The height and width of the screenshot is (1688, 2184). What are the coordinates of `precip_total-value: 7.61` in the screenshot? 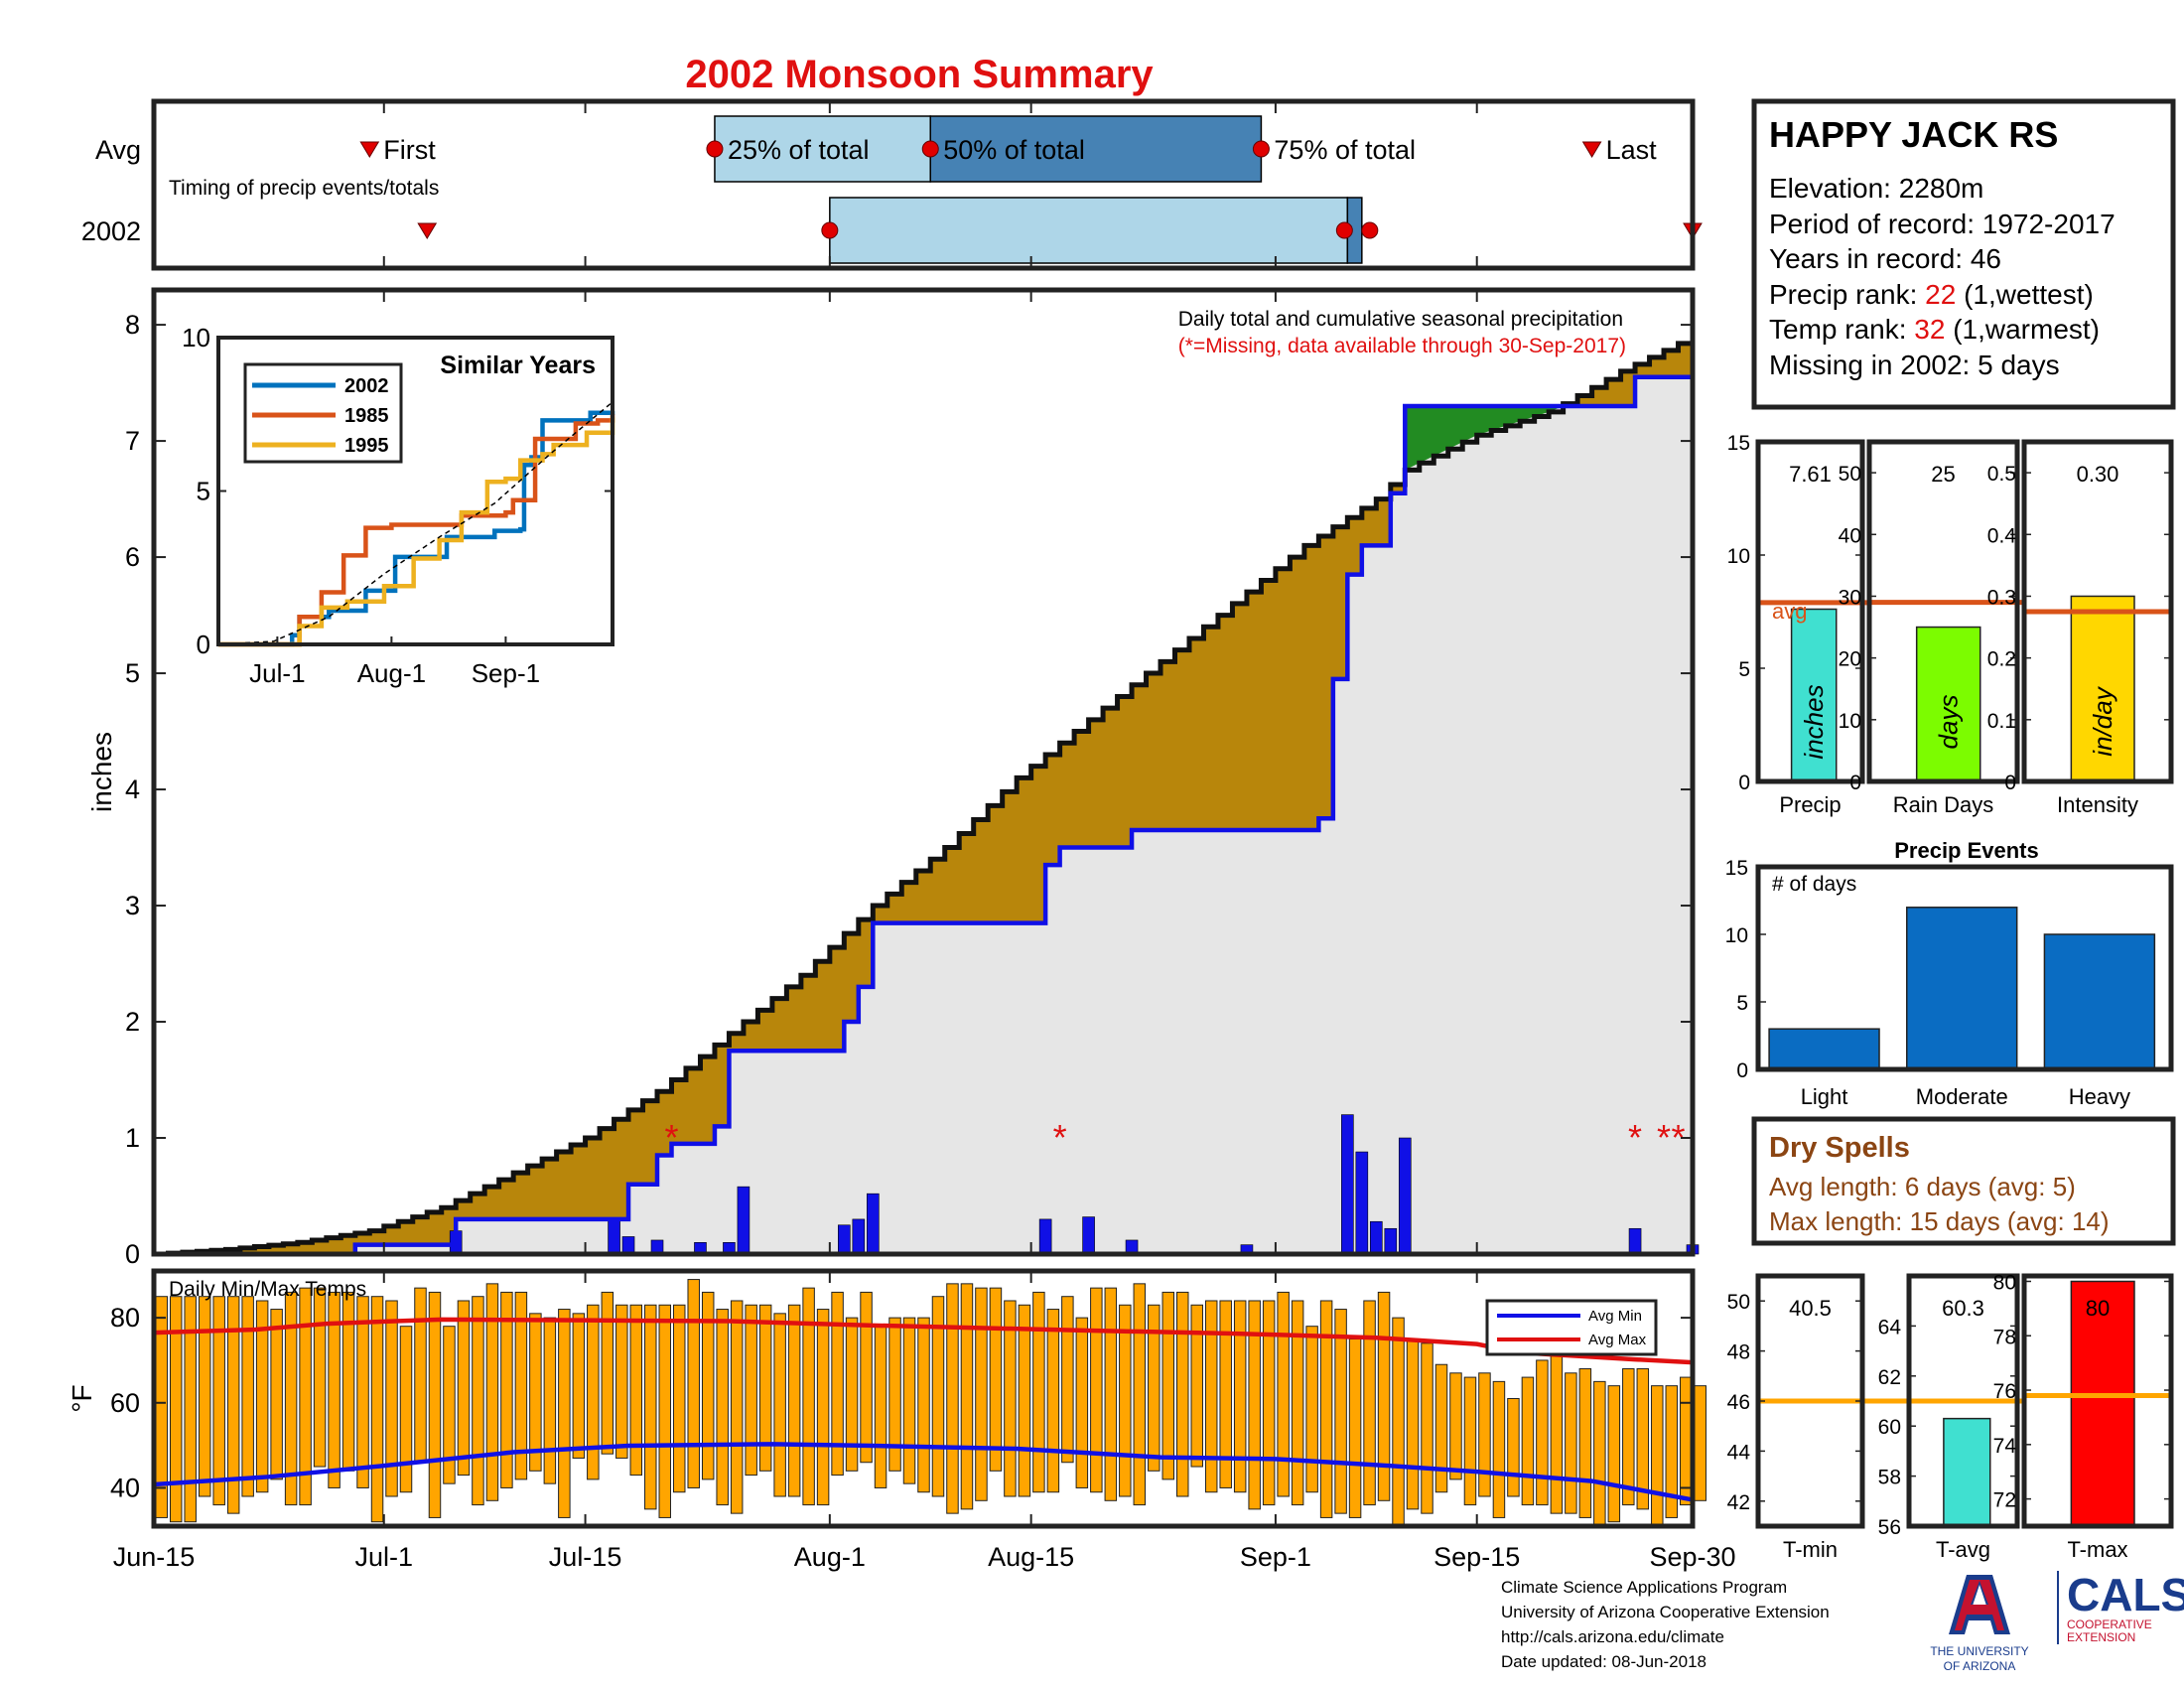 It's located at (1810, 474).